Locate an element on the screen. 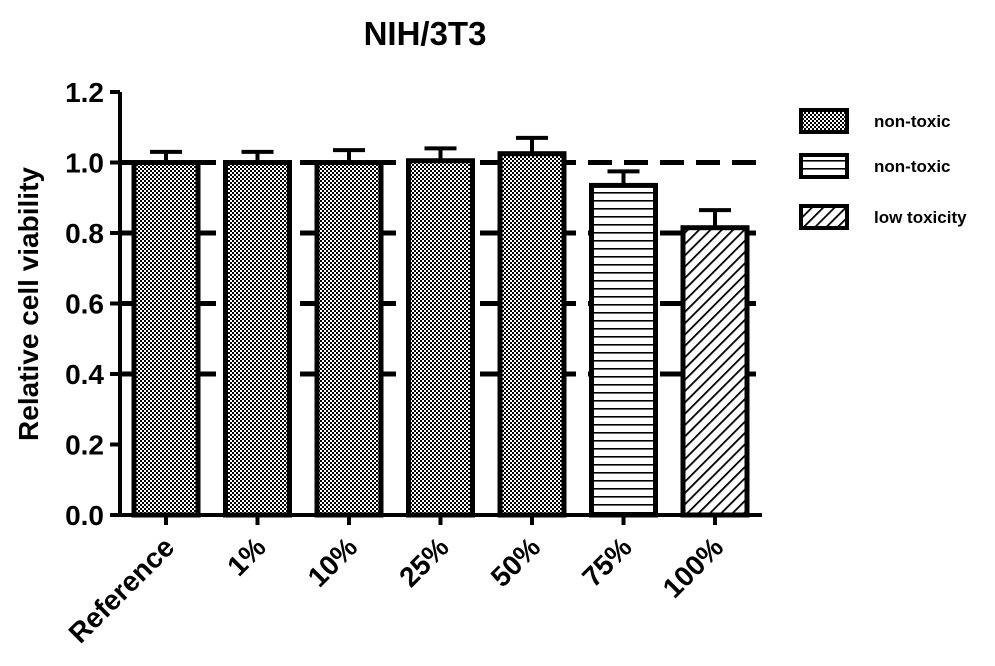  legend-label: low toxicity is located at coordinates (920, 217).